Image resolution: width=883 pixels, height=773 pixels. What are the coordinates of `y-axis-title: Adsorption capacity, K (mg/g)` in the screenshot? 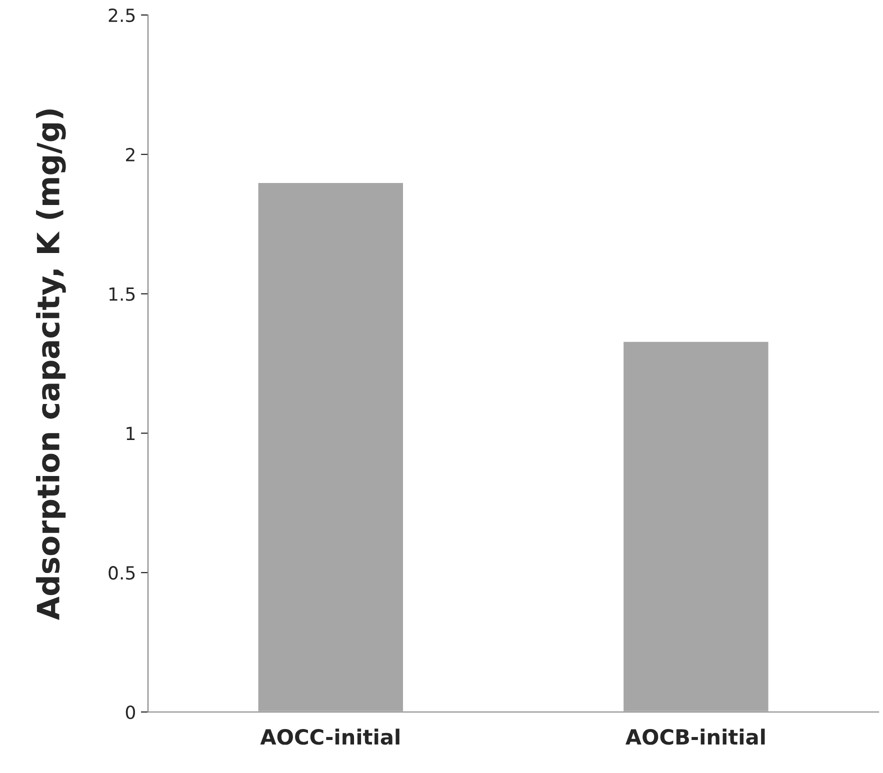 It's located at (51, 364).